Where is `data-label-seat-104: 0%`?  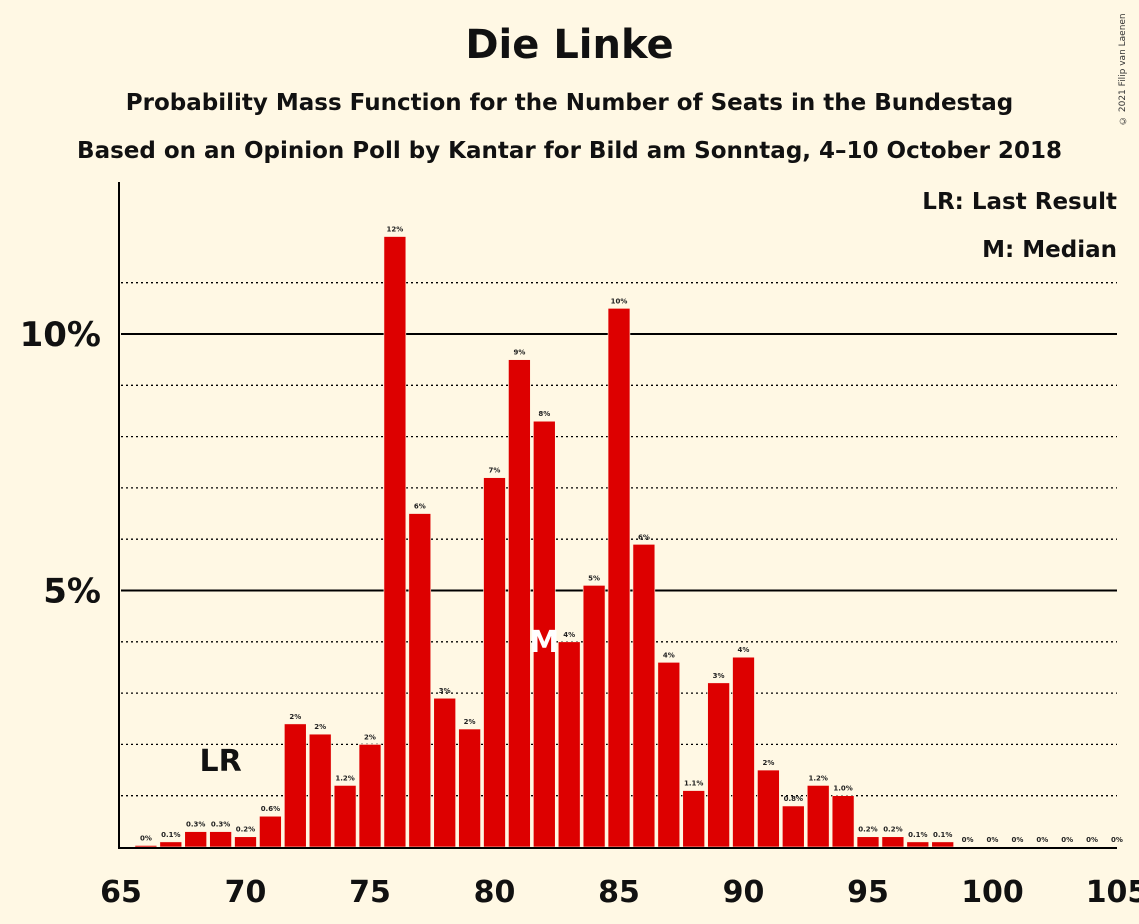 data-label-seat-104: 0% is located at coordinates (1092, 840).